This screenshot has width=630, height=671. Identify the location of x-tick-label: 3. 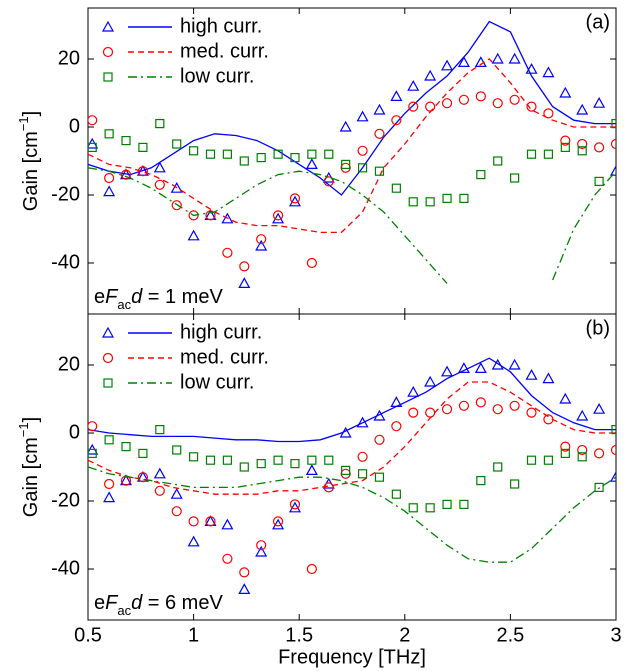
(615, 635).